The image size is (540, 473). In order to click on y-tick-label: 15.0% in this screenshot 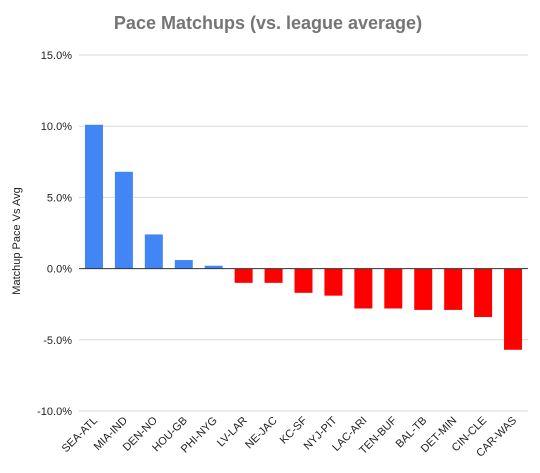, I will do `click(56, 56)`.